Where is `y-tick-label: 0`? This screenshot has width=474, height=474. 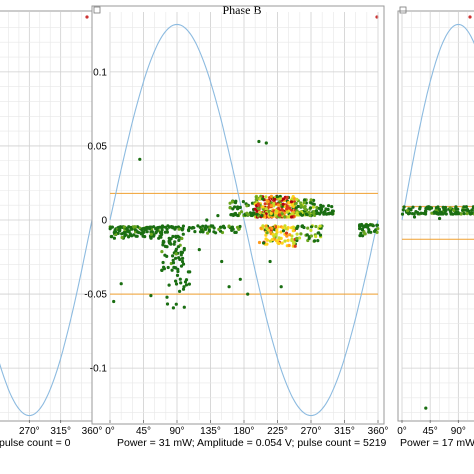 y-tick-label: 0 is located at coordinates (104, 221).